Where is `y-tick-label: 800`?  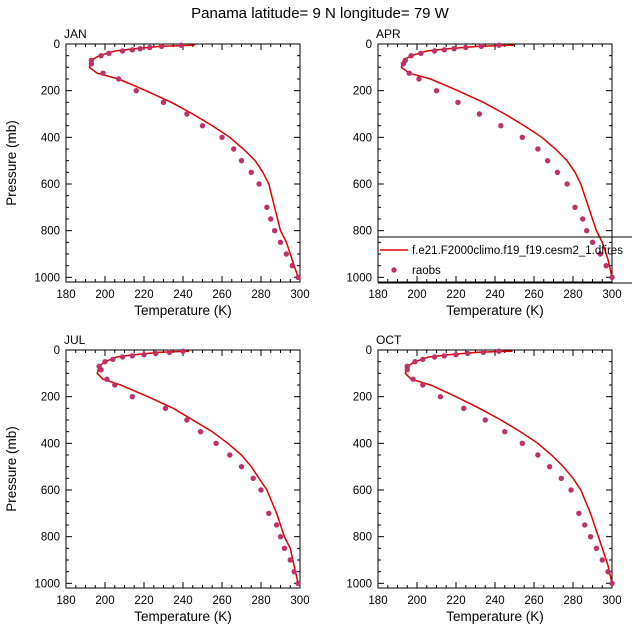 y-tick-label: 800 is located at coordinates (362, 538).